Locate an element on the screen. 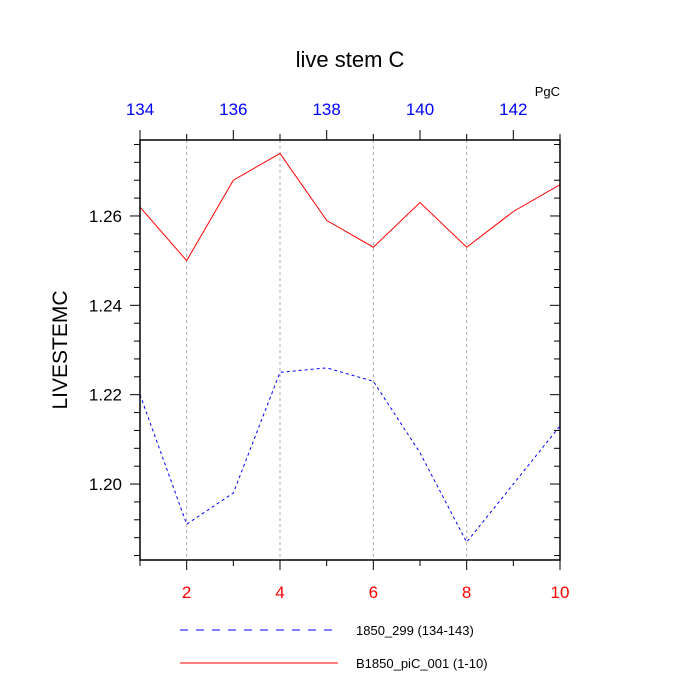 This screenshot has height=700, width=700. x-top-tick-label: 138 is located at coordinates (326, 109).